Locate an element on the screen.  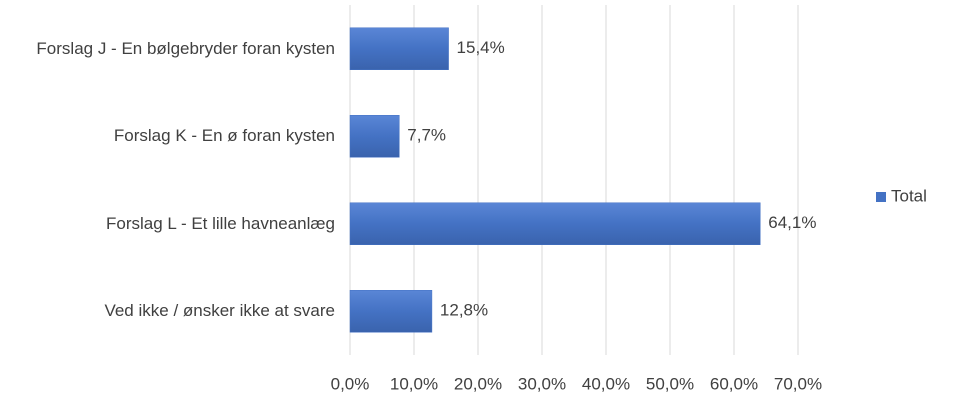
y-tick-label: Ved ikke / ønsker ikke at svare is located at coordinates (170, 311).